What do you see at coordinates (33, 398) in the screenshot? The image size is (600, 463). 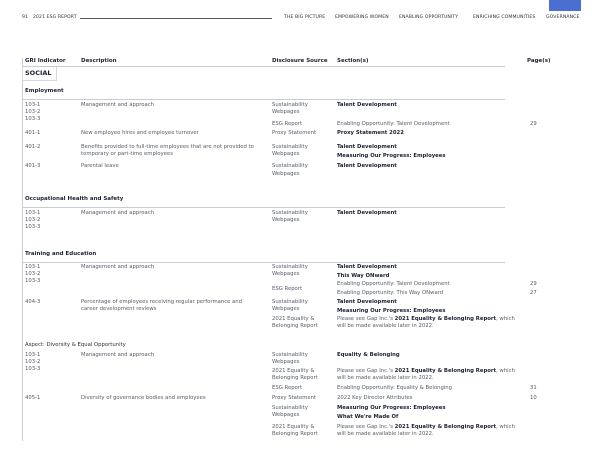 I see `gri-indicator: 405-1` at bounding box center [33, 398].